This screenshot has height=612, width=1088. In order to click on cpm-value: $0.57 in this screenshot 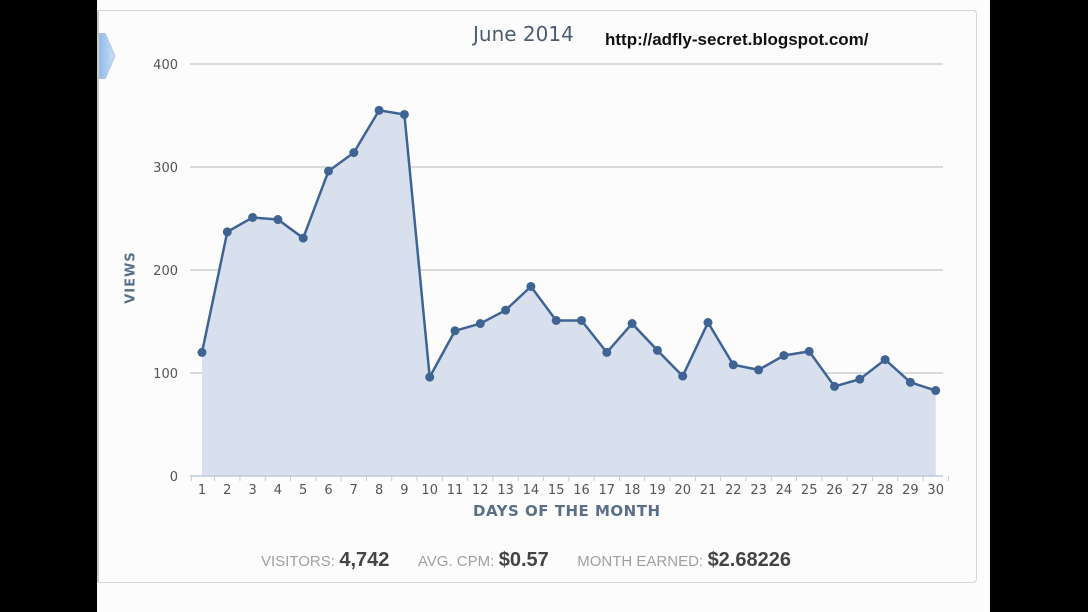, I will do `click(523, 560)`.